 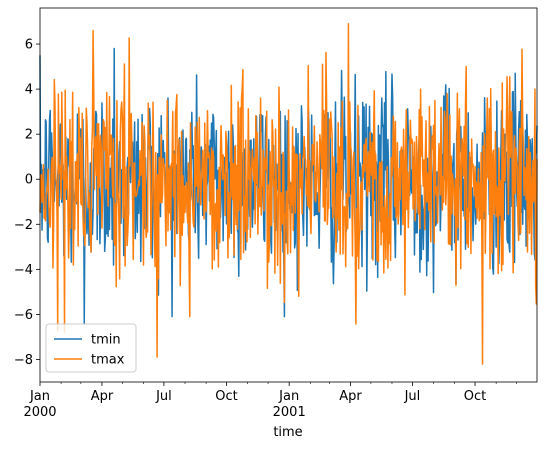 I want to click on y-tick-label: −8, so click(x=23, y=360).